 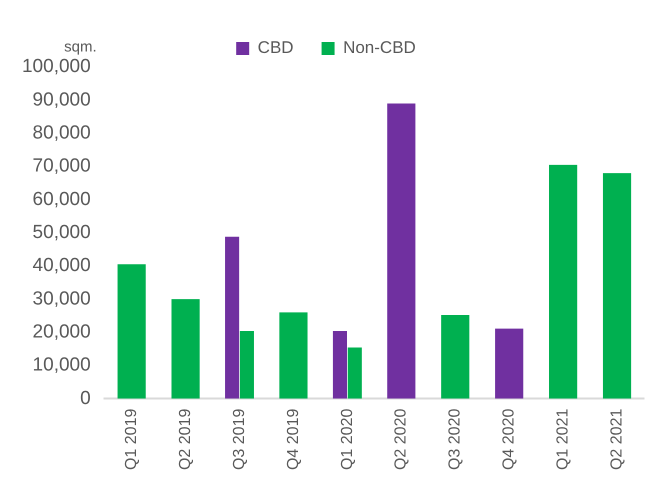 I want to click on x-tick-label: Q1 2020, so click(x=347, y=439).